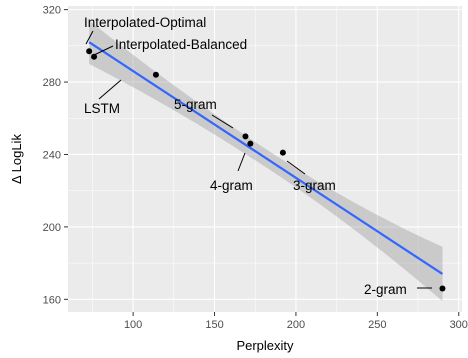 Image resolution: width=468 pixels, height=358 pixels. What do you see at coordinates (52, 155) in the screenshot?
I see `y-tick-label: 240` at bounding box center [52, 155].